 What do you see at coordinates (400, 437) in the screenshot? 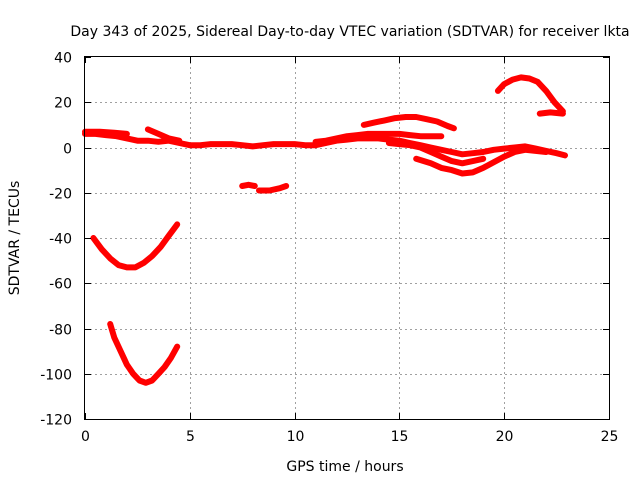
I see `x-tick-label: 15` at bounding box center [400, 437].